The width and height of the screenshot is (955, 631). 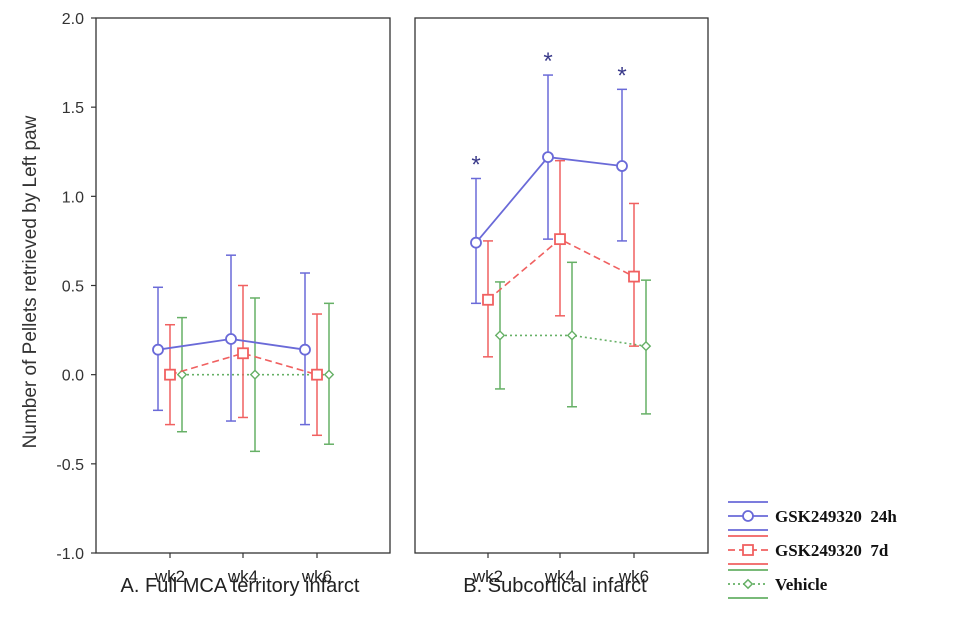 I want to click on legend: GSK249320 24h GSK249320 7d Vehicle, so click(x=812, y=550).